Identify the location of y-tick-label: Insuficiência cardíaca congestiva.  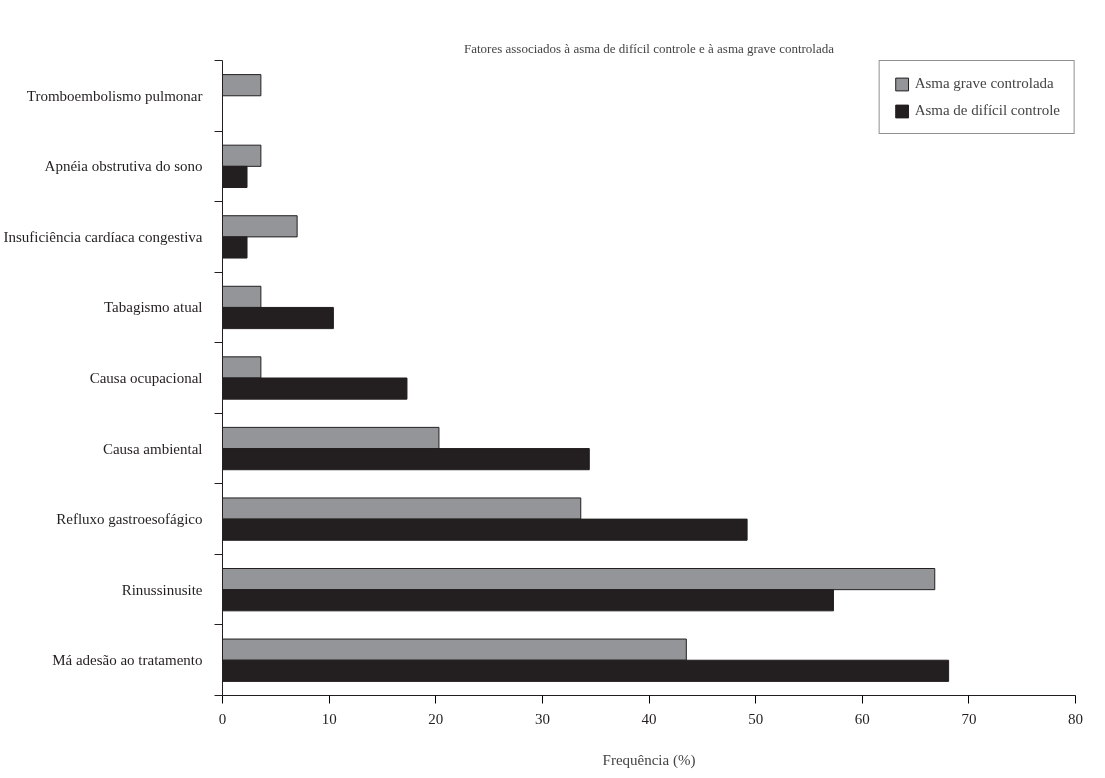
(103, 236).